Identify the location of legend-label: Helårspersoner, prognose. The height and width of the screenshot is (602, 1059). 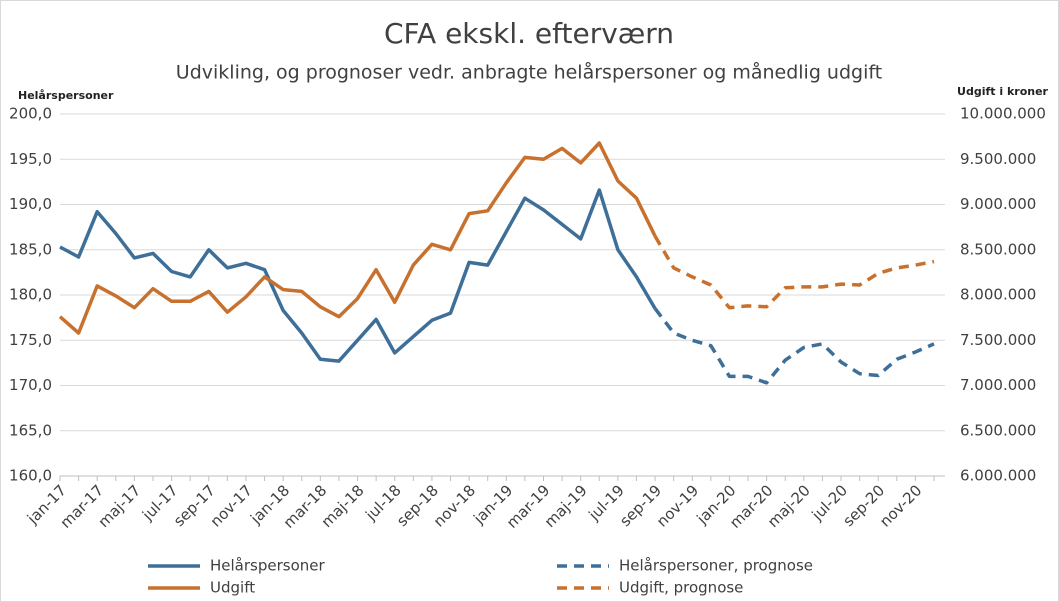
(716, 566).